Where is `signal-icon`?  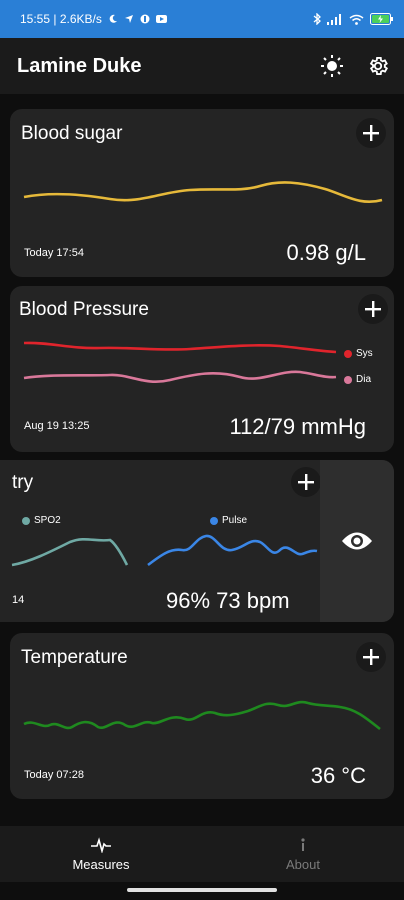
signal-icon is located at coordinates (334, 19).